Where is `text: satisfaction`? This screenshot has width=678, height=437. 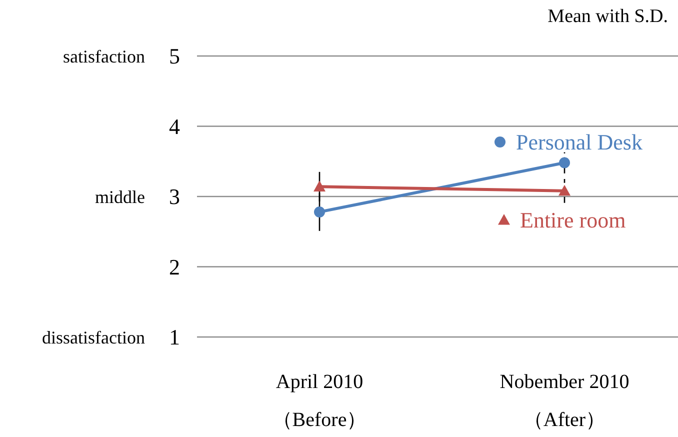 text: satisfaction is located at coordinates (104, 56).